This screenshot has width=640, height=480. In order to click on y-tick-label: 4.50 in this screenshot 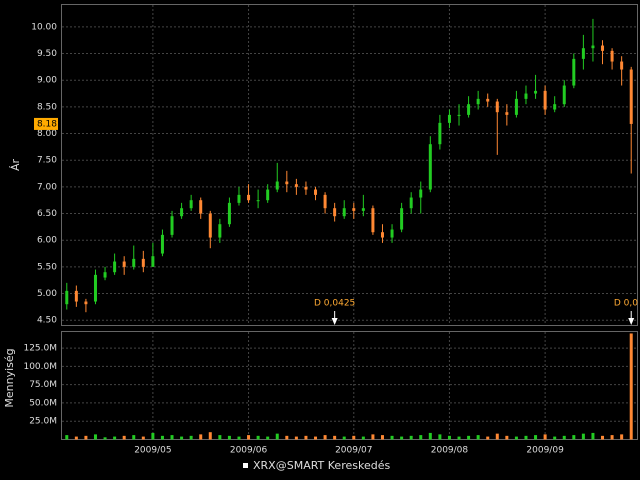, I will do `click(47, 321)`.